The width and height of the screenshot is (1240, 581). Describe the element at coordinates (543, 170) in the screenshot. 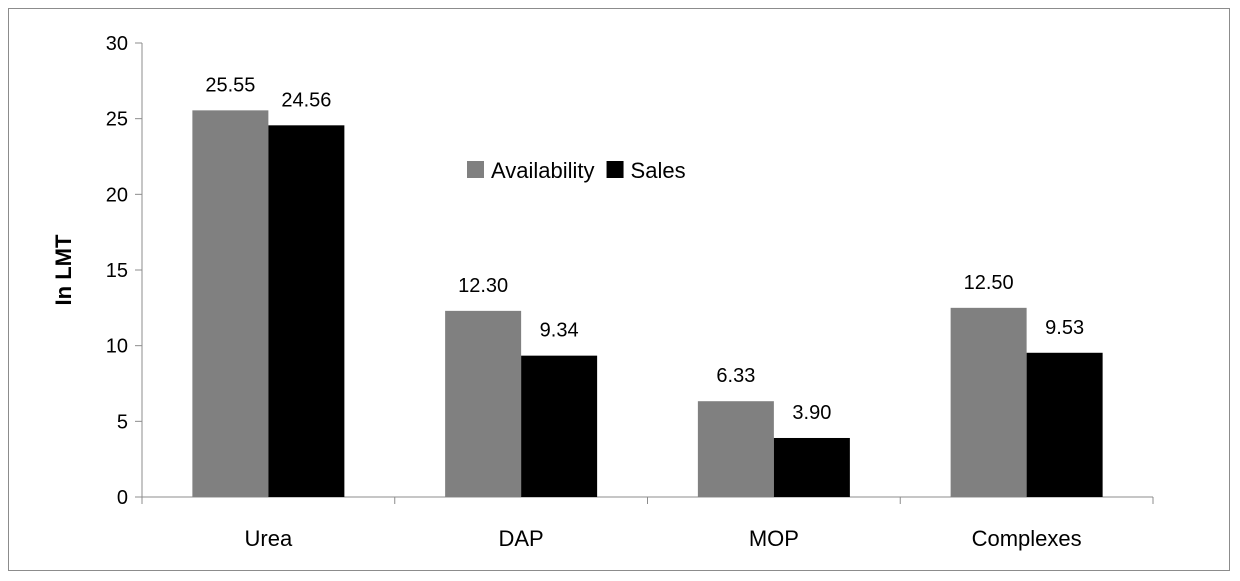

I see `legend-label-availability: Availability` at that location.